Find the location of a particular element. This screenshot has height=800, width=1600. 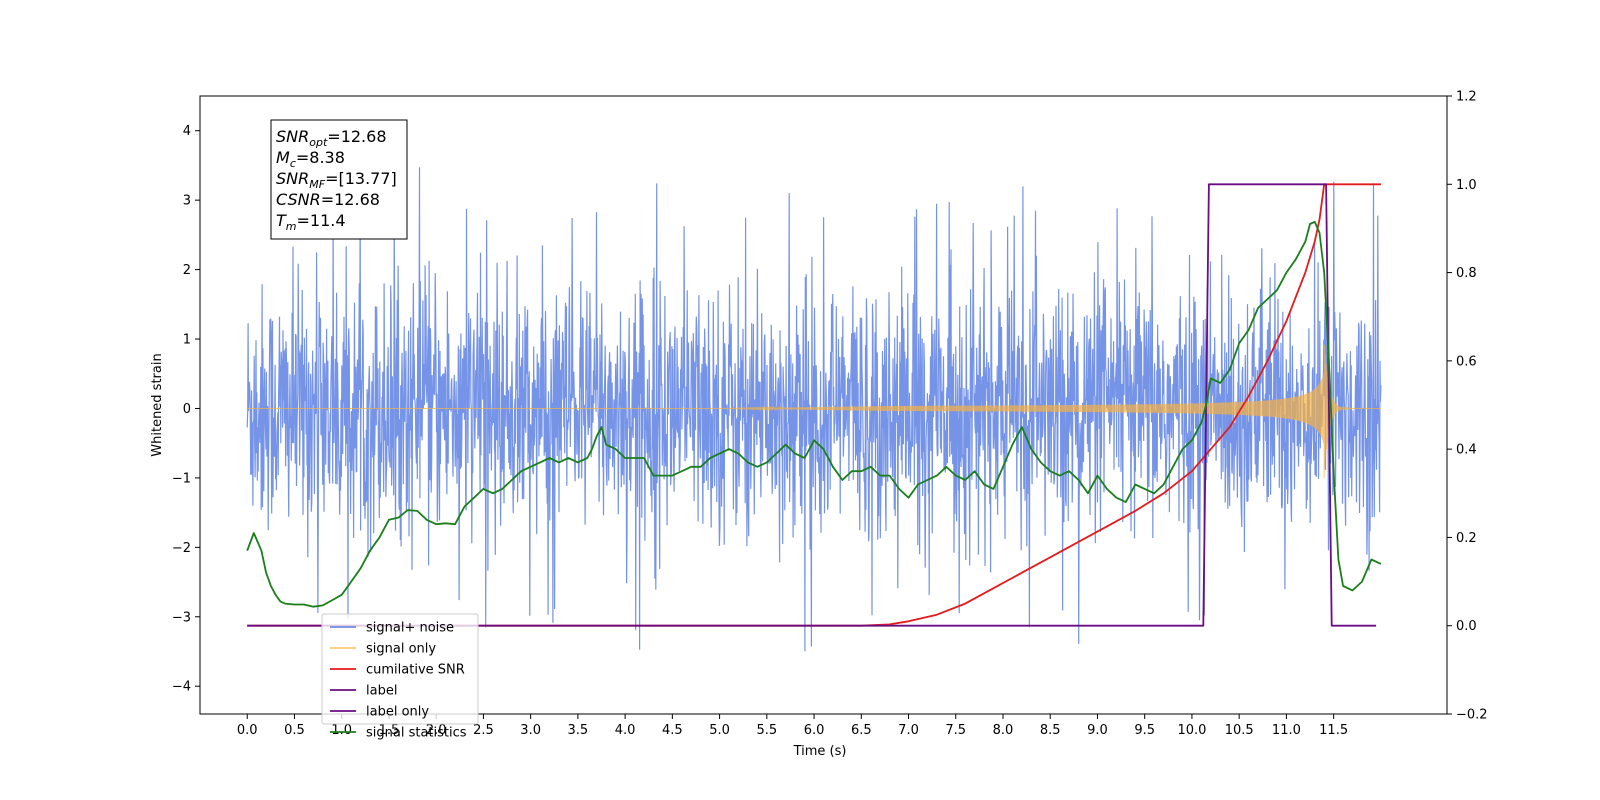

legend-label-only-label: label only is located at coordinates (397, 712).